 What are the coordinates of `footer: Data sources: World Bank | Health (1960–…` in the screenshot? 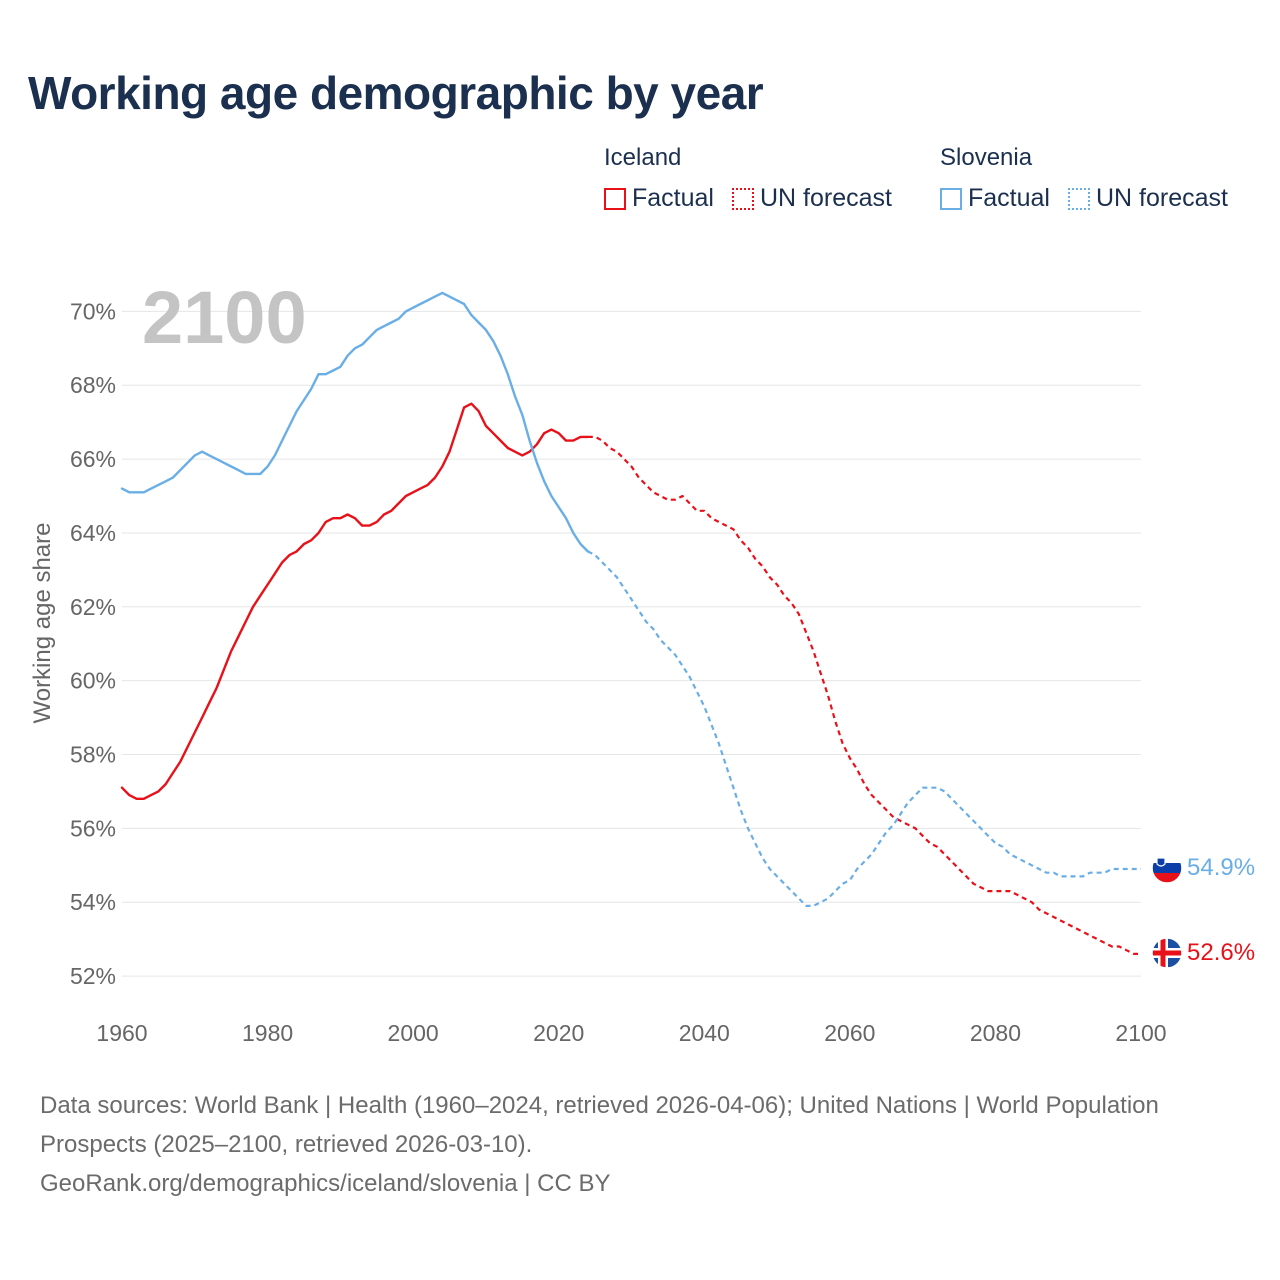 It's located at (600, 1144).